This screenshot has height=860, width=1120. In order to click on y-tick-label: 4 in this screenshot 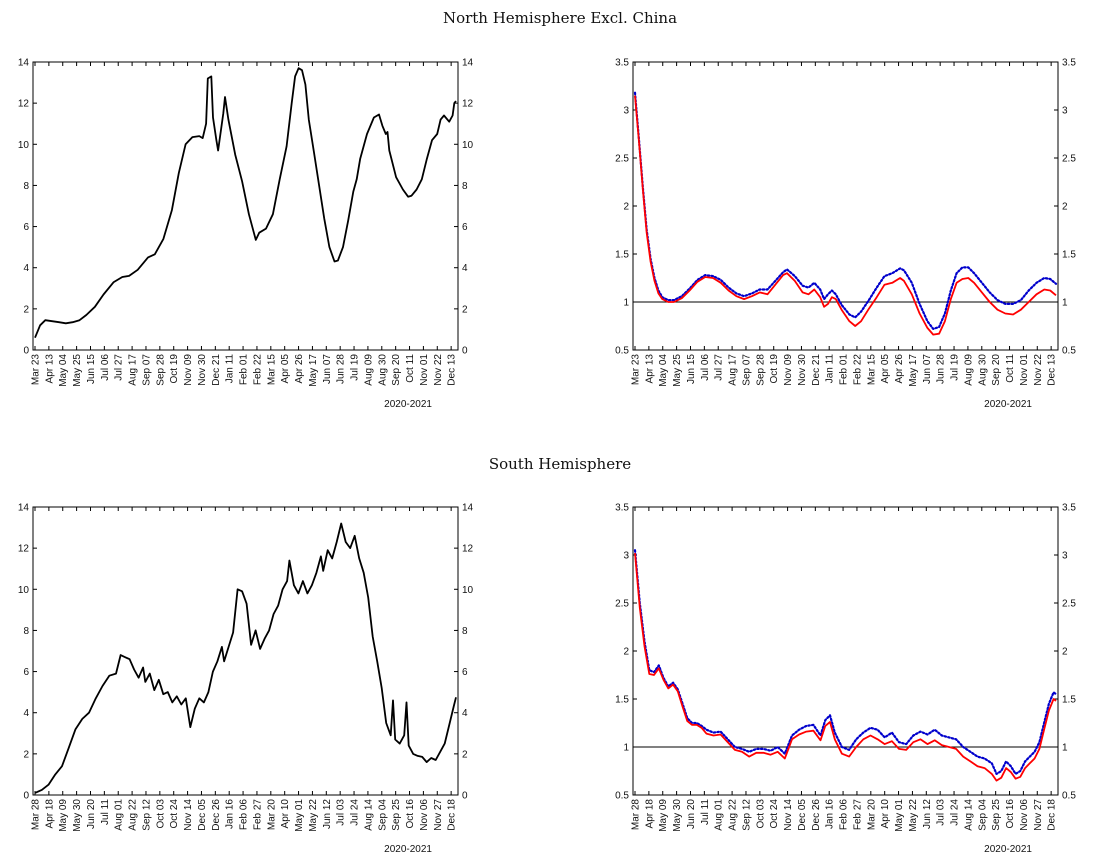, I will do `click(26, 268)`.